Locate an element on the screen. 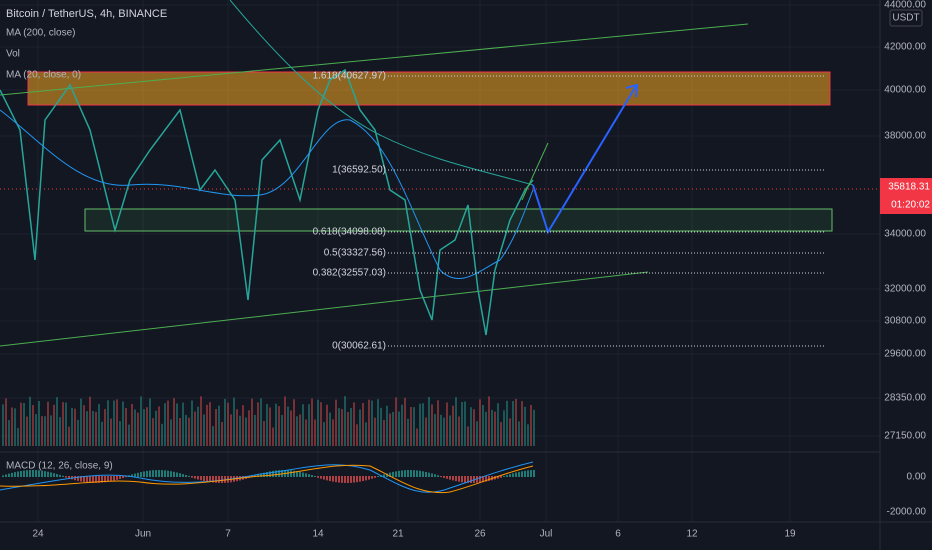 The image size is (932, 550). currency-box is located at coordinates (906, 18).